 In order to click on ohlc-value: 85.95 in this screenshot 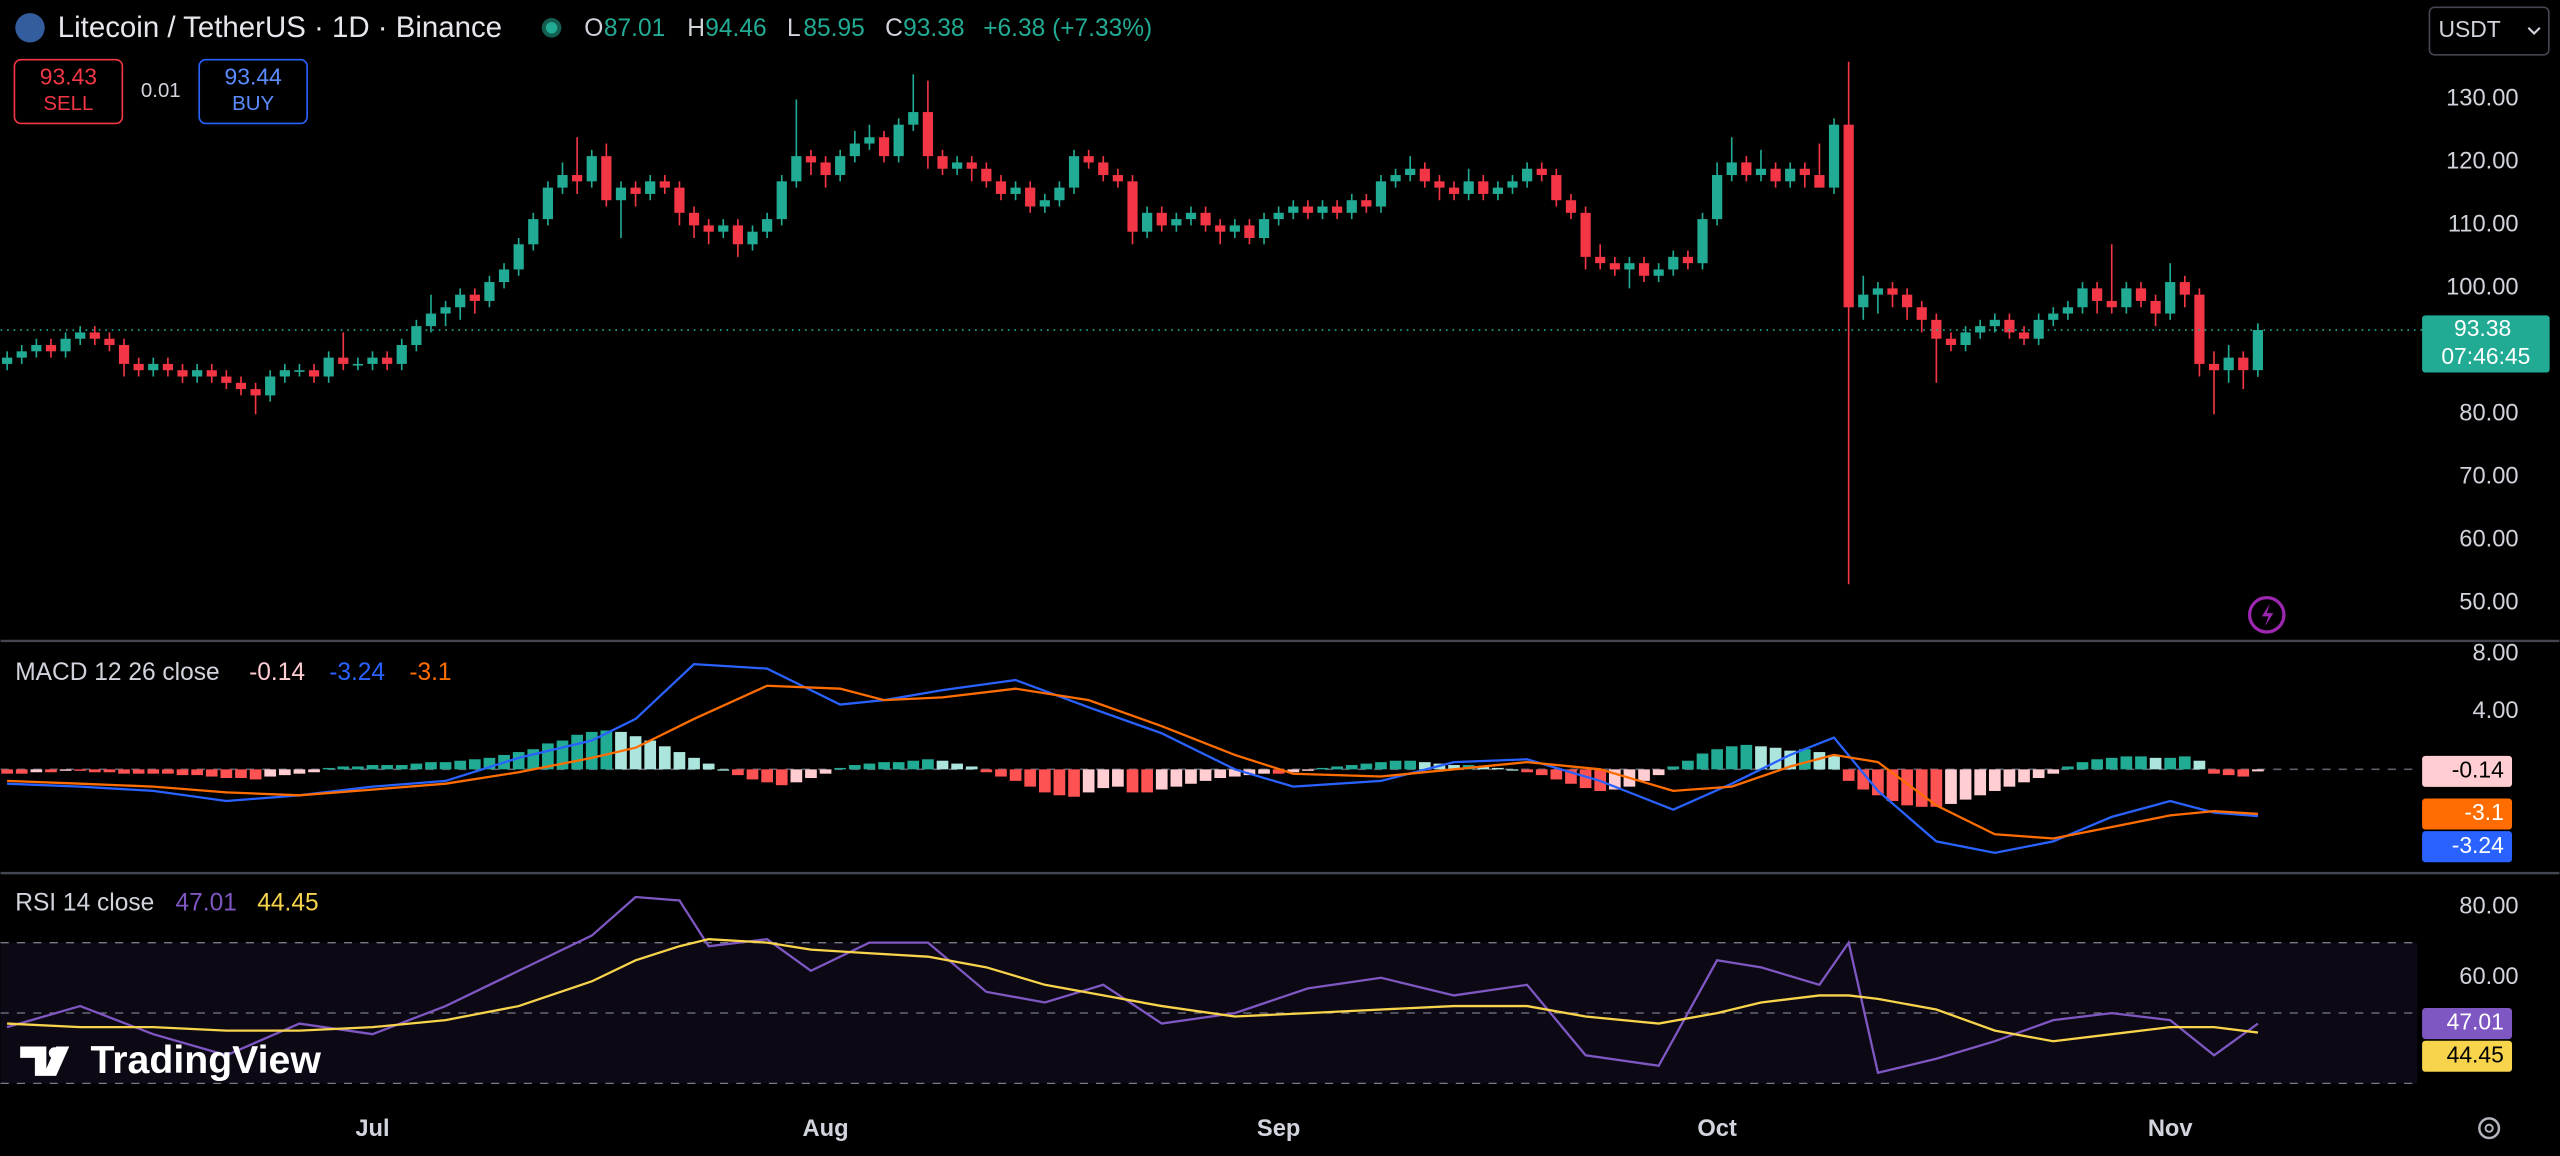, I will do `click(833, 28)`.